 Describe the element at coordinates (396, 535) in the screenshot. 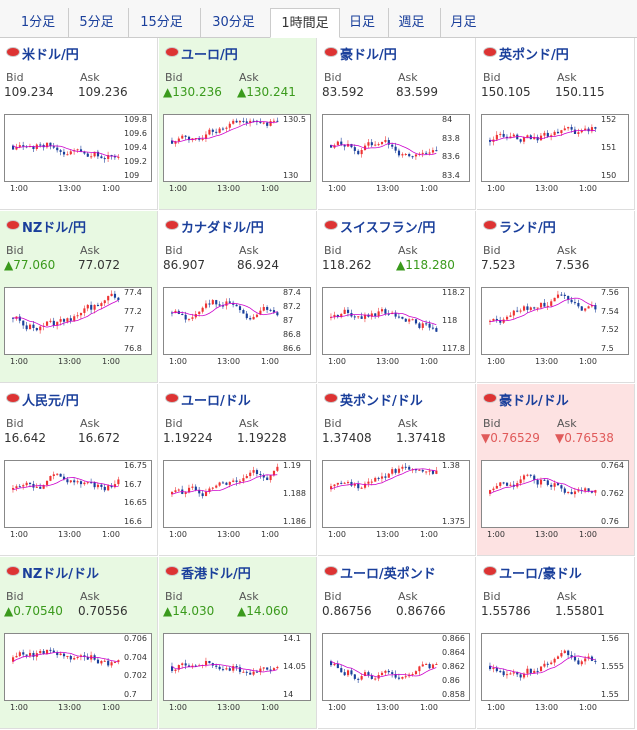

I see `x-axis: 1:00 13:00 1:00` at that location.